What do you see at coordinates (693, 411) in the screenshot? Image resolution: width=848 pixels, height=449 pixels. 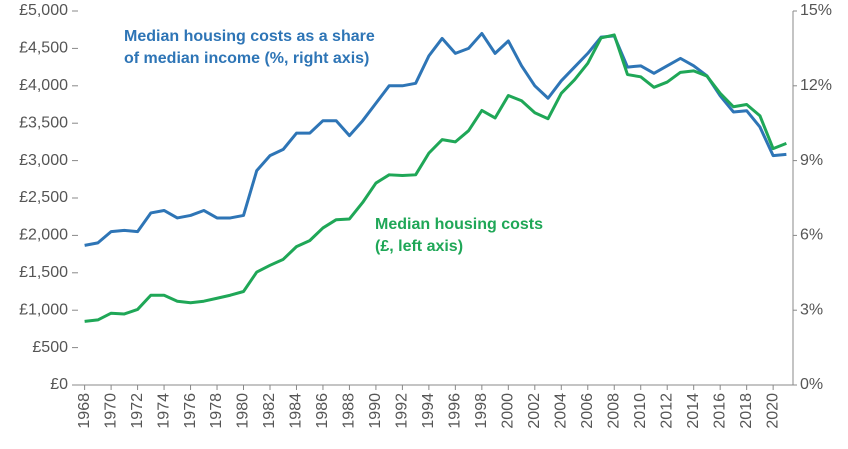 I see `x-tick-label: 2014` at bounding box center [693, 411].